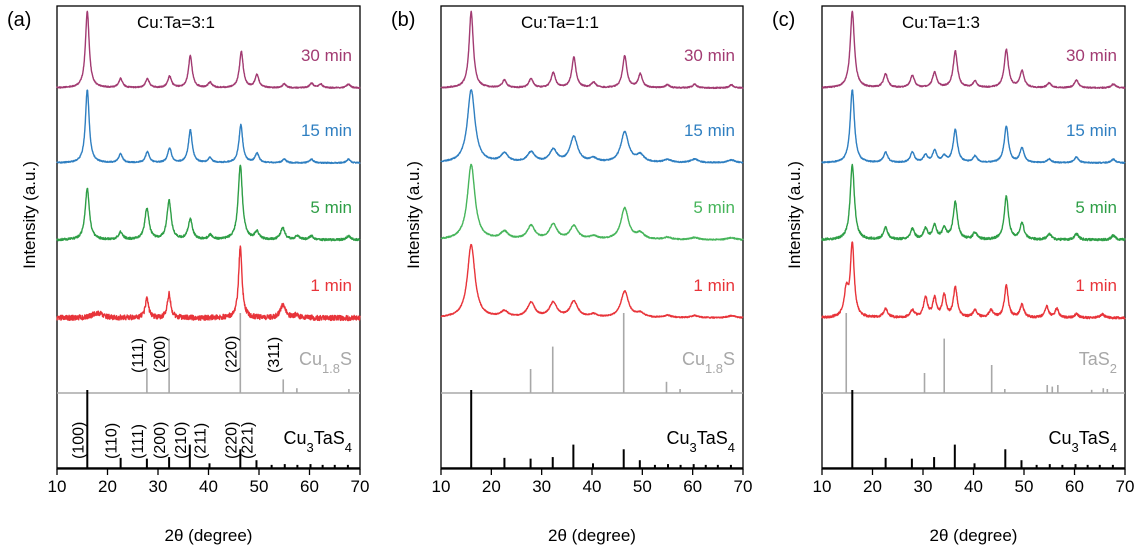 The height and width of the screenshot is (556, 1141). What do you see at coordinates (201, 441) in the screenshot?
I see `hkl-annotation: (211)` at bounding box center [201, 441].